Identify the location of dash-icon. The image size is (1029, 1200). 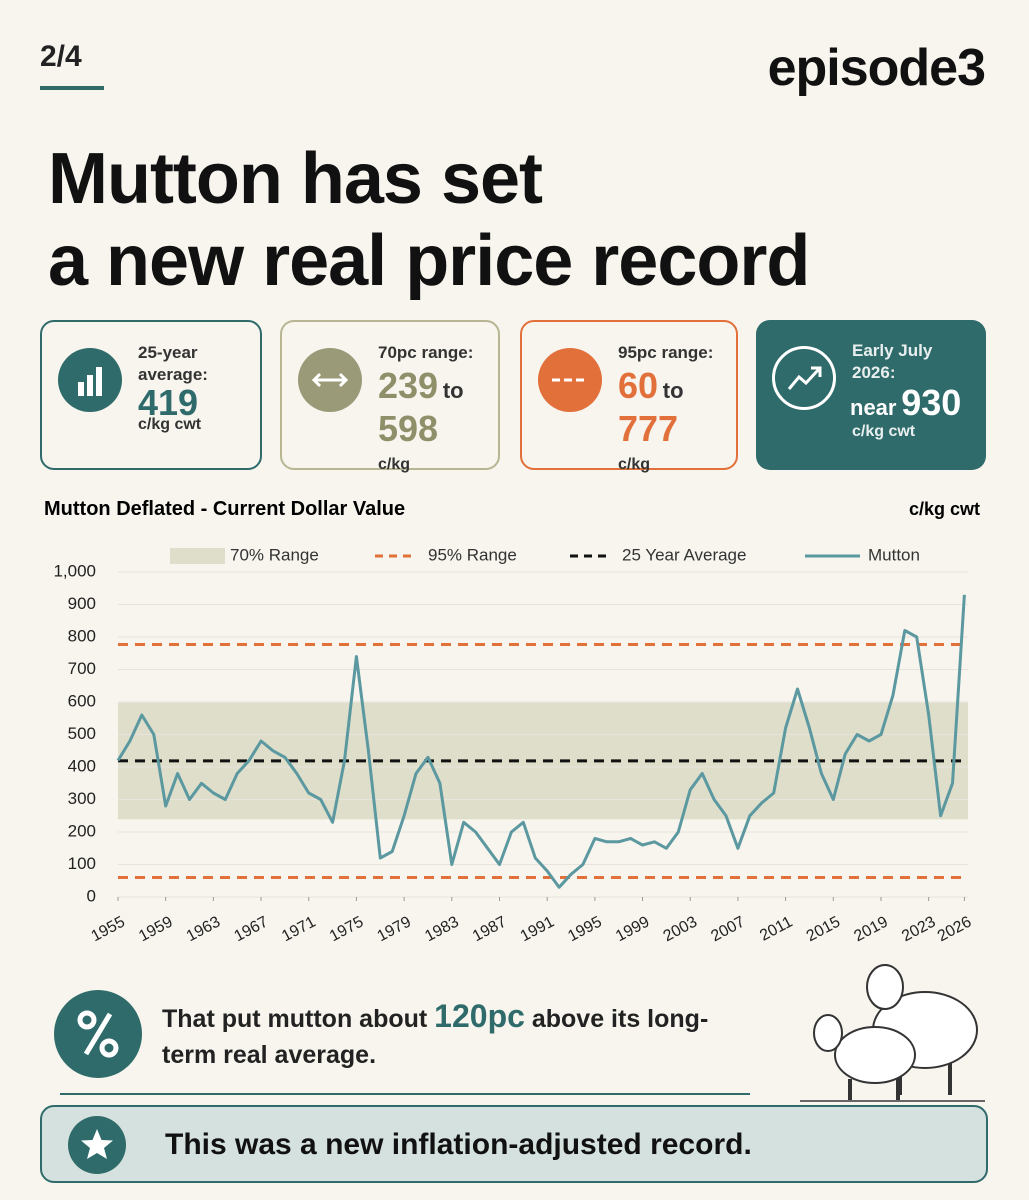
(570, 380).